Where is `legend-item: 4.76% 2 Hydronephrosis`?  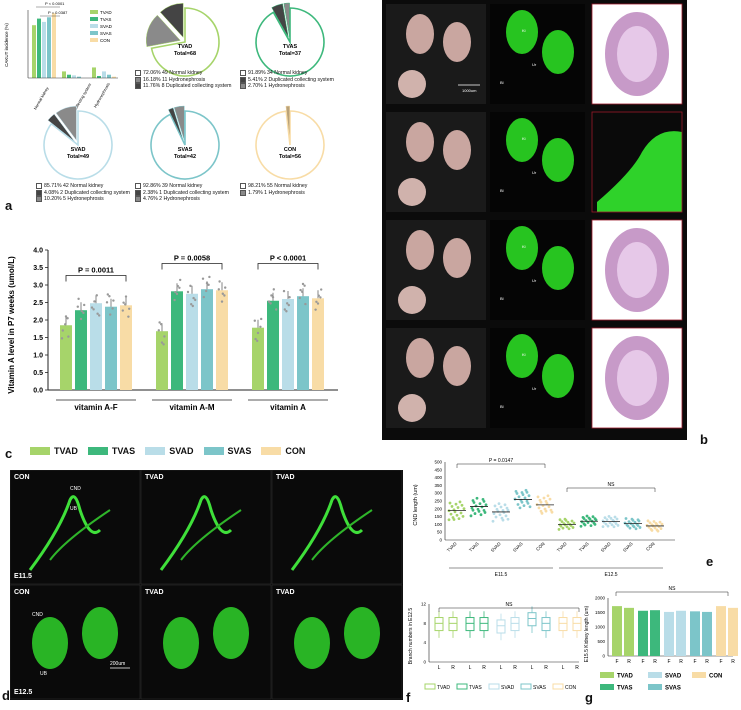 legend-item: 4.76% 2 Hydronephrosis is located at coordinates (171, 199).